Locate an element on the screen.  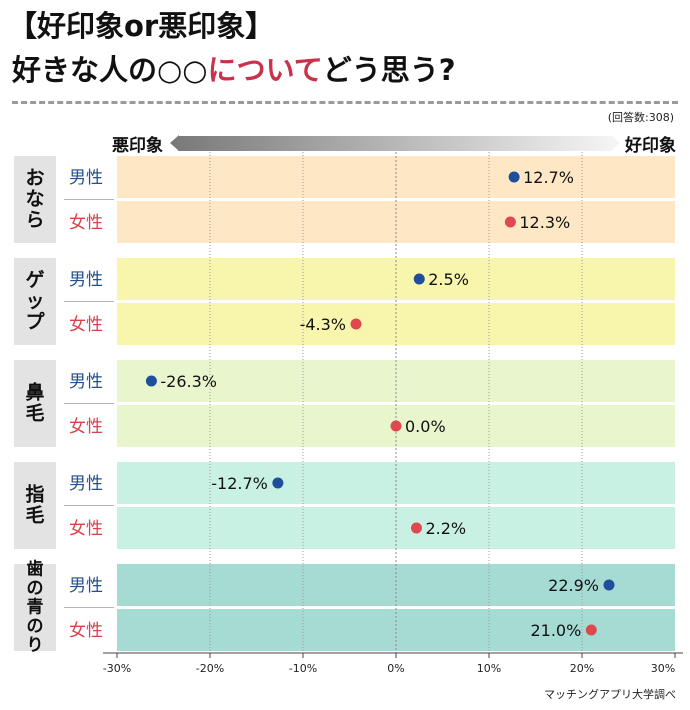
data-label: 22.9% is located at coordinates (573, 585).